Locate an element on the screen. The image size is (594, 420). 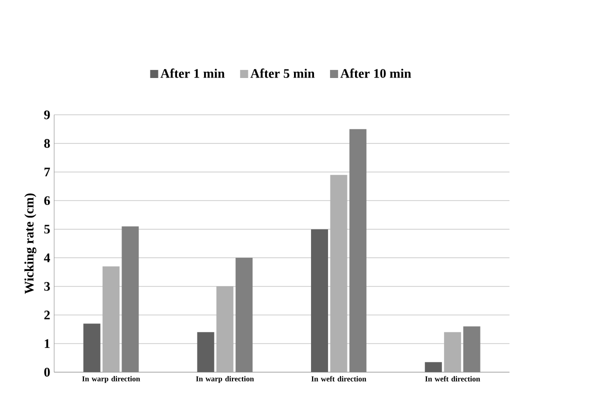
y-tick-label: 2 is located at coordinates (47, 315).